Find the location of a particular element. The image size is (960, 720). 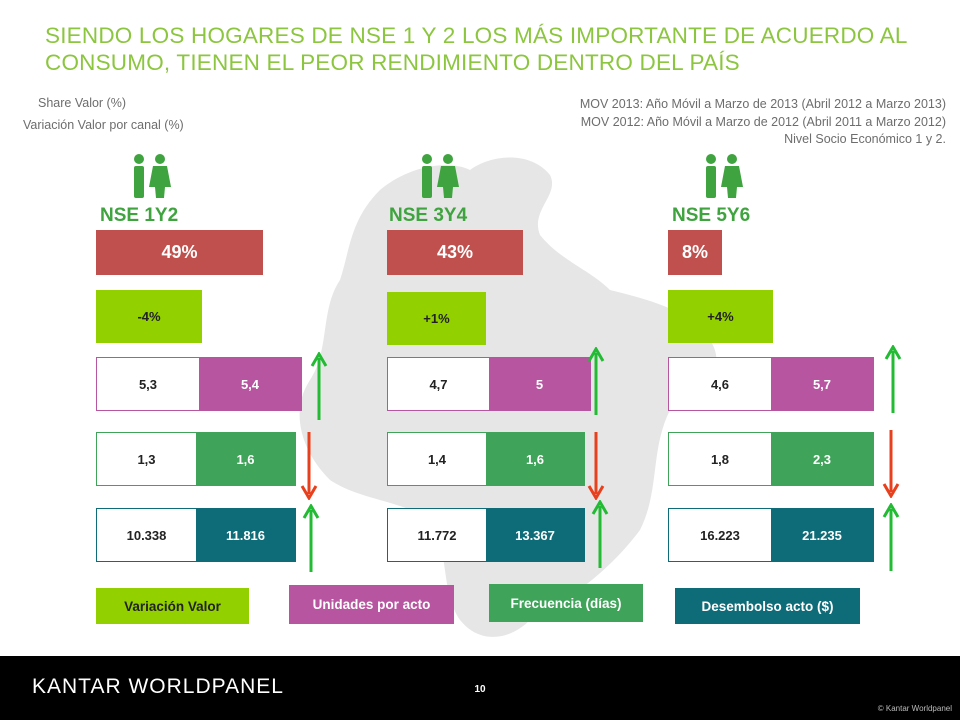

variation-box-nse1y2: -4% is located at coordinates (149, 316).